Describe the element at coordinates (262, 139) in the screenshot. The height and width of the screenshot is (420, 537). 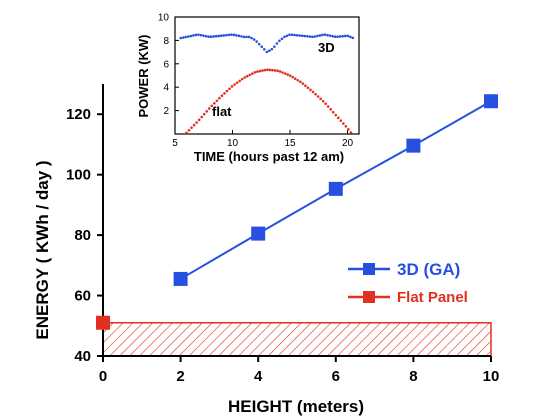
I see `inset-x-ticks: 5 10 15 20` at that location.